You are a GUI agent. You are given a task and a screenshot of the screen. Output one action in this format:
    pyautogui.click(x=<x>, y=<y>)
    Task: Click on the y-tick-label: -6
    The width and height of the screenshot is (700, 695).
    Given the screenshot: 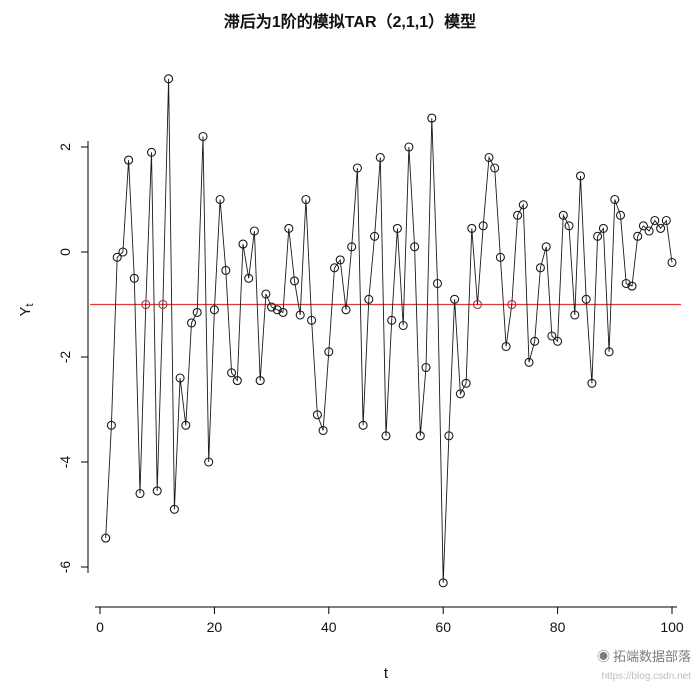 What is the action you would take?
    pyautogui.click(x=65, y=567)
    